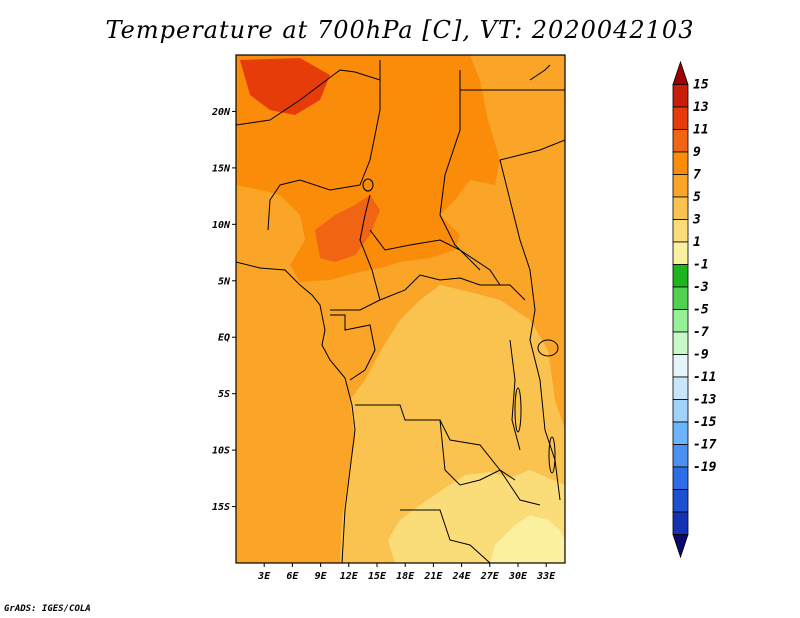 The width and height of the screenshot is (800, 618). What do you see at coordinates (701, 130) in the screenshot?
I see `colorbar-label: 11` at bounding box center [701, 130].